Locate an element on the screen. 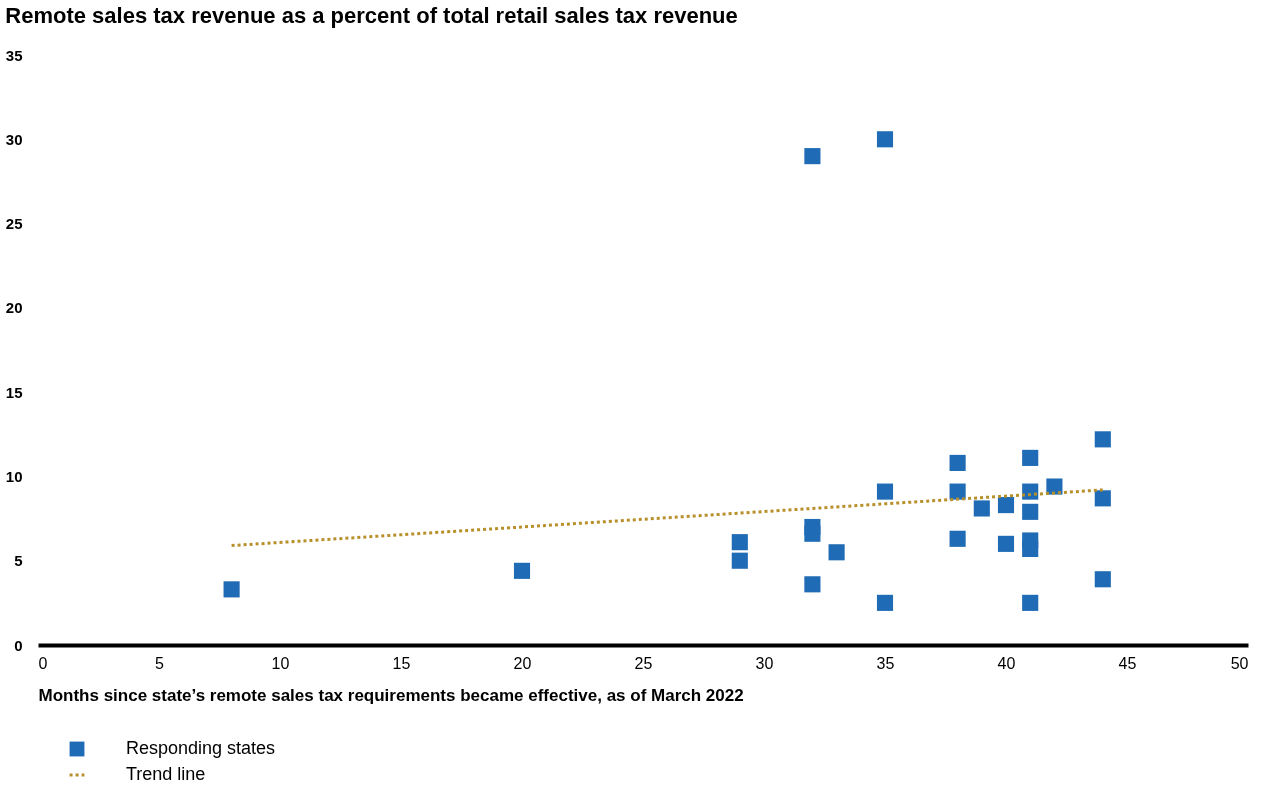  y-tick-label: 30 is located at coordinates (14, 139).